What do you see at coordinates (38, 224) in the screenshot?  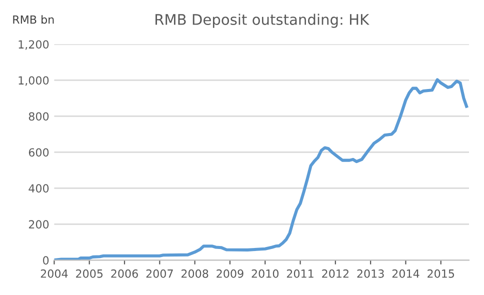 I see `y-tick-label: 200` at bounding box center [38, 224].